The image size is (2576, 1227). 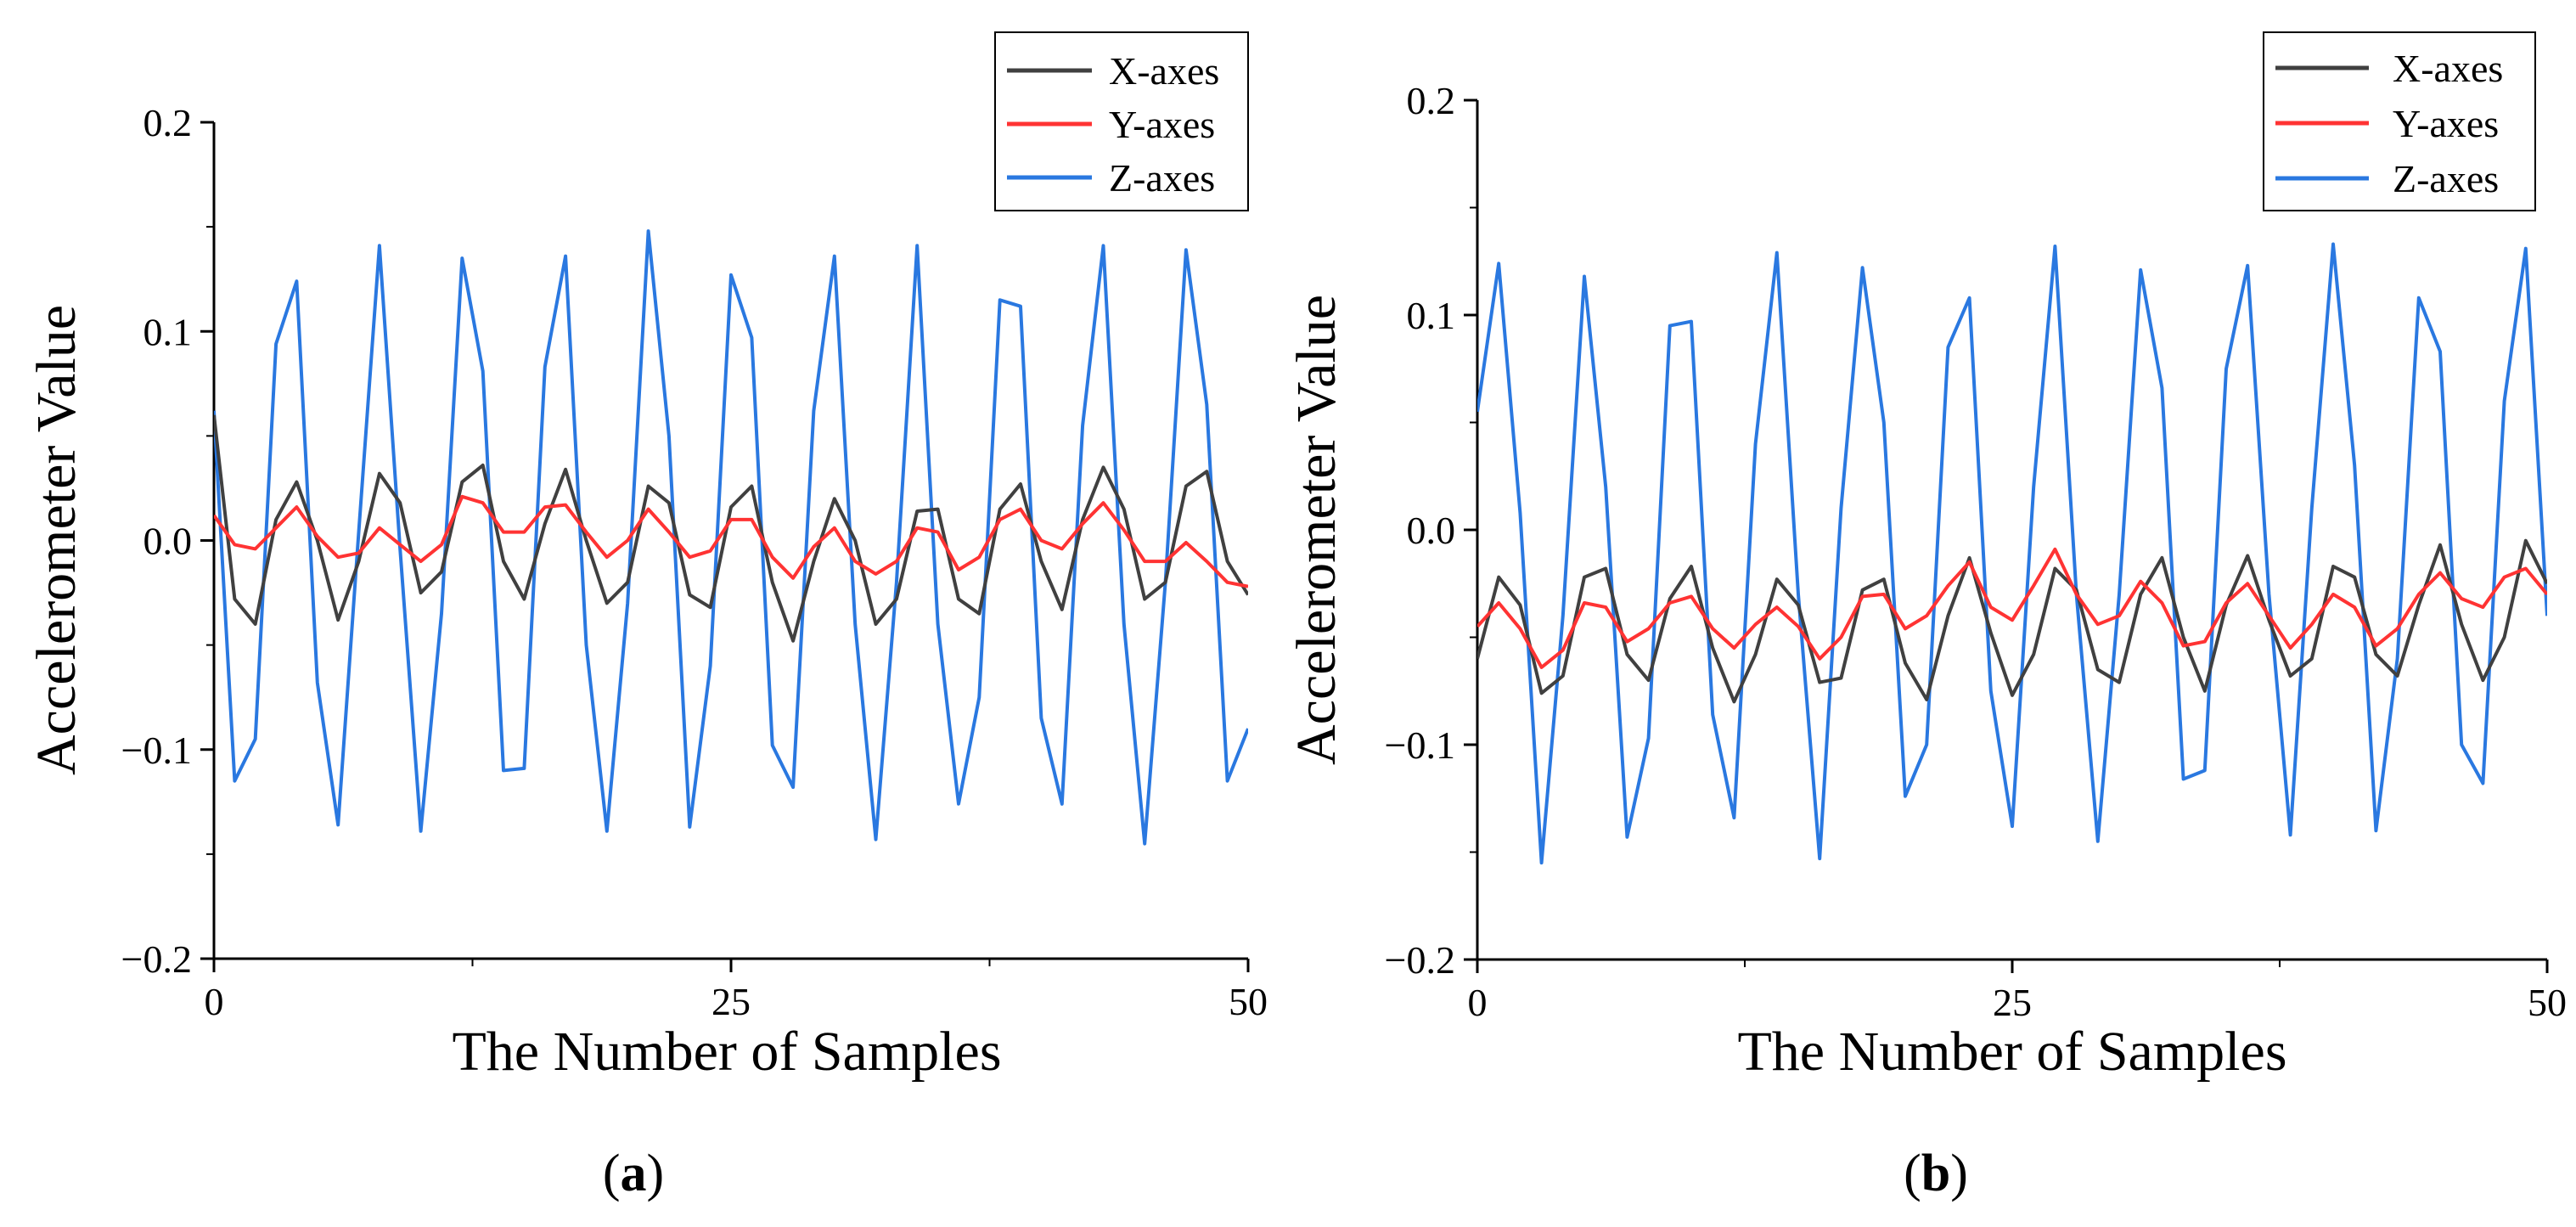 I want to click on legend-label-x-axes-b: X-axes, so click(x=2448, y=68).